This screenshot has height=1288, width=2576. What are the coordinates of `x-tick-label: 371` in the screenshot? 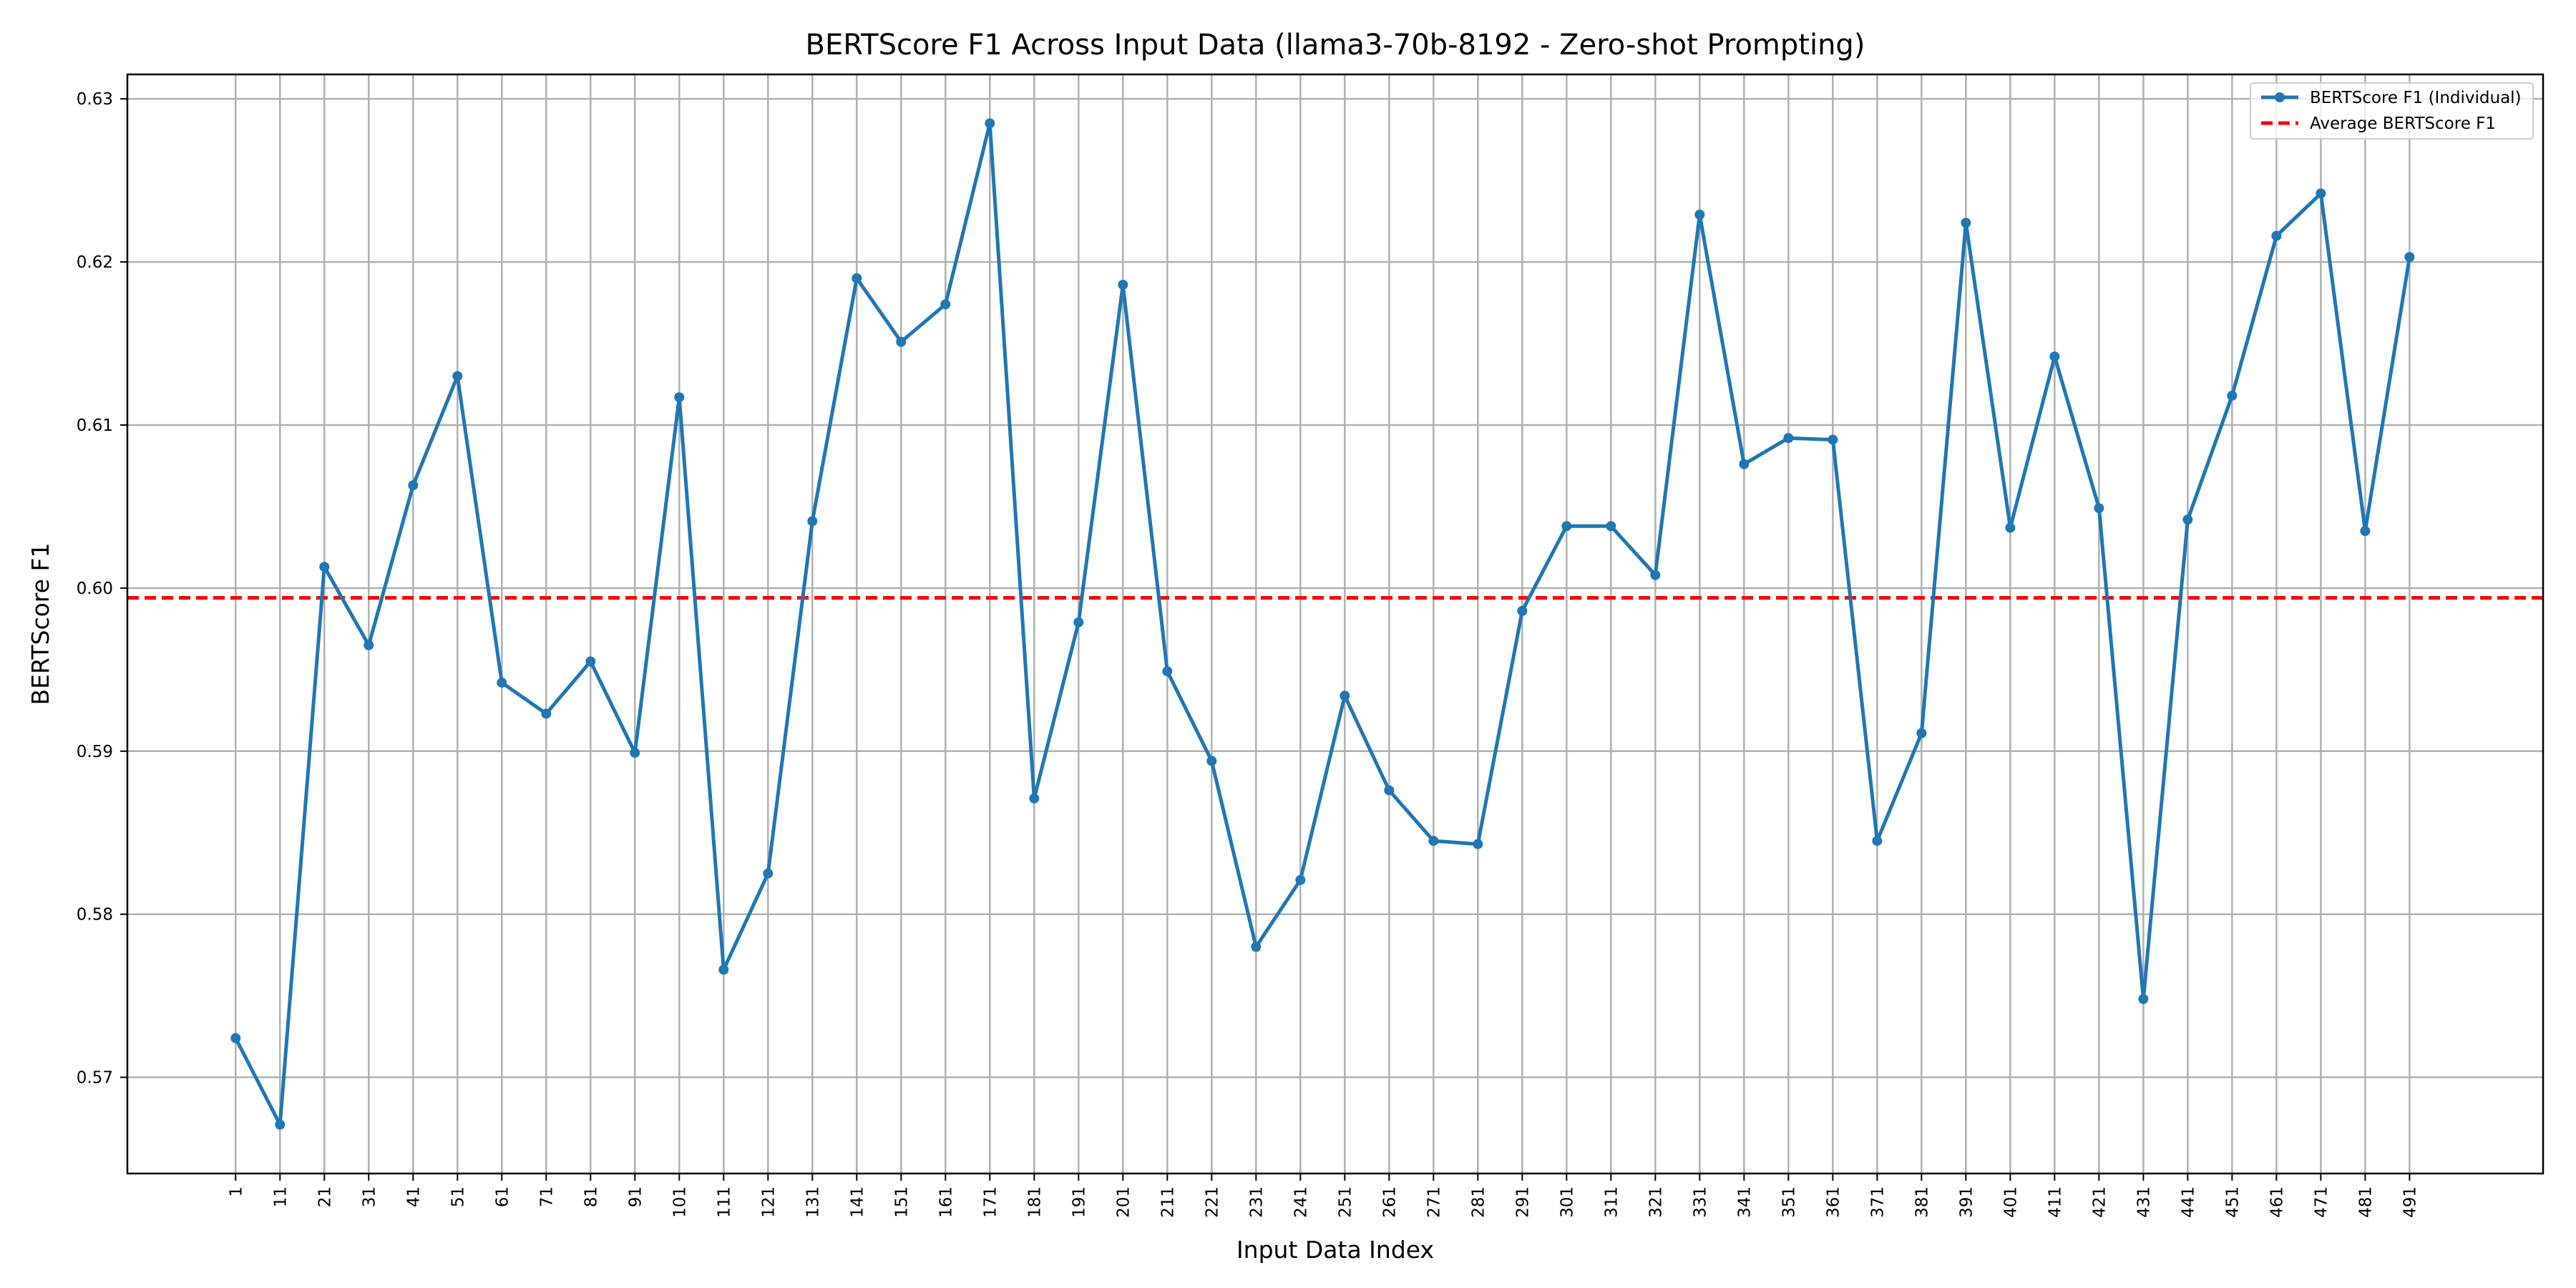 It's located at (1877, 1202).